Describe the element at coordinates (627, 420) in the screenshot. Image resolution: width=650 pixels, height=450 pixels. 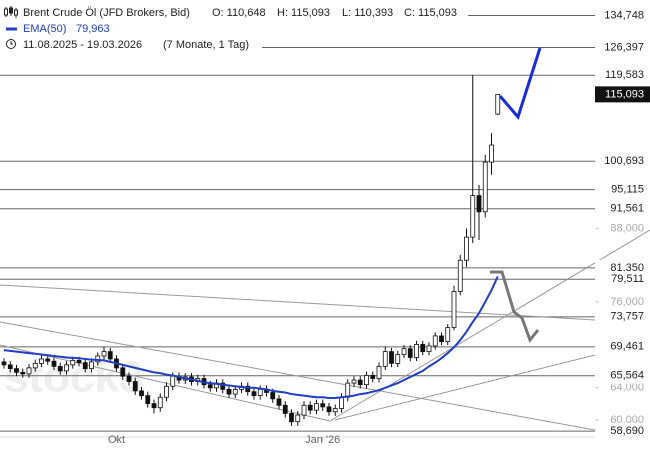
I see `y-tick-label: 60,000` at that location.